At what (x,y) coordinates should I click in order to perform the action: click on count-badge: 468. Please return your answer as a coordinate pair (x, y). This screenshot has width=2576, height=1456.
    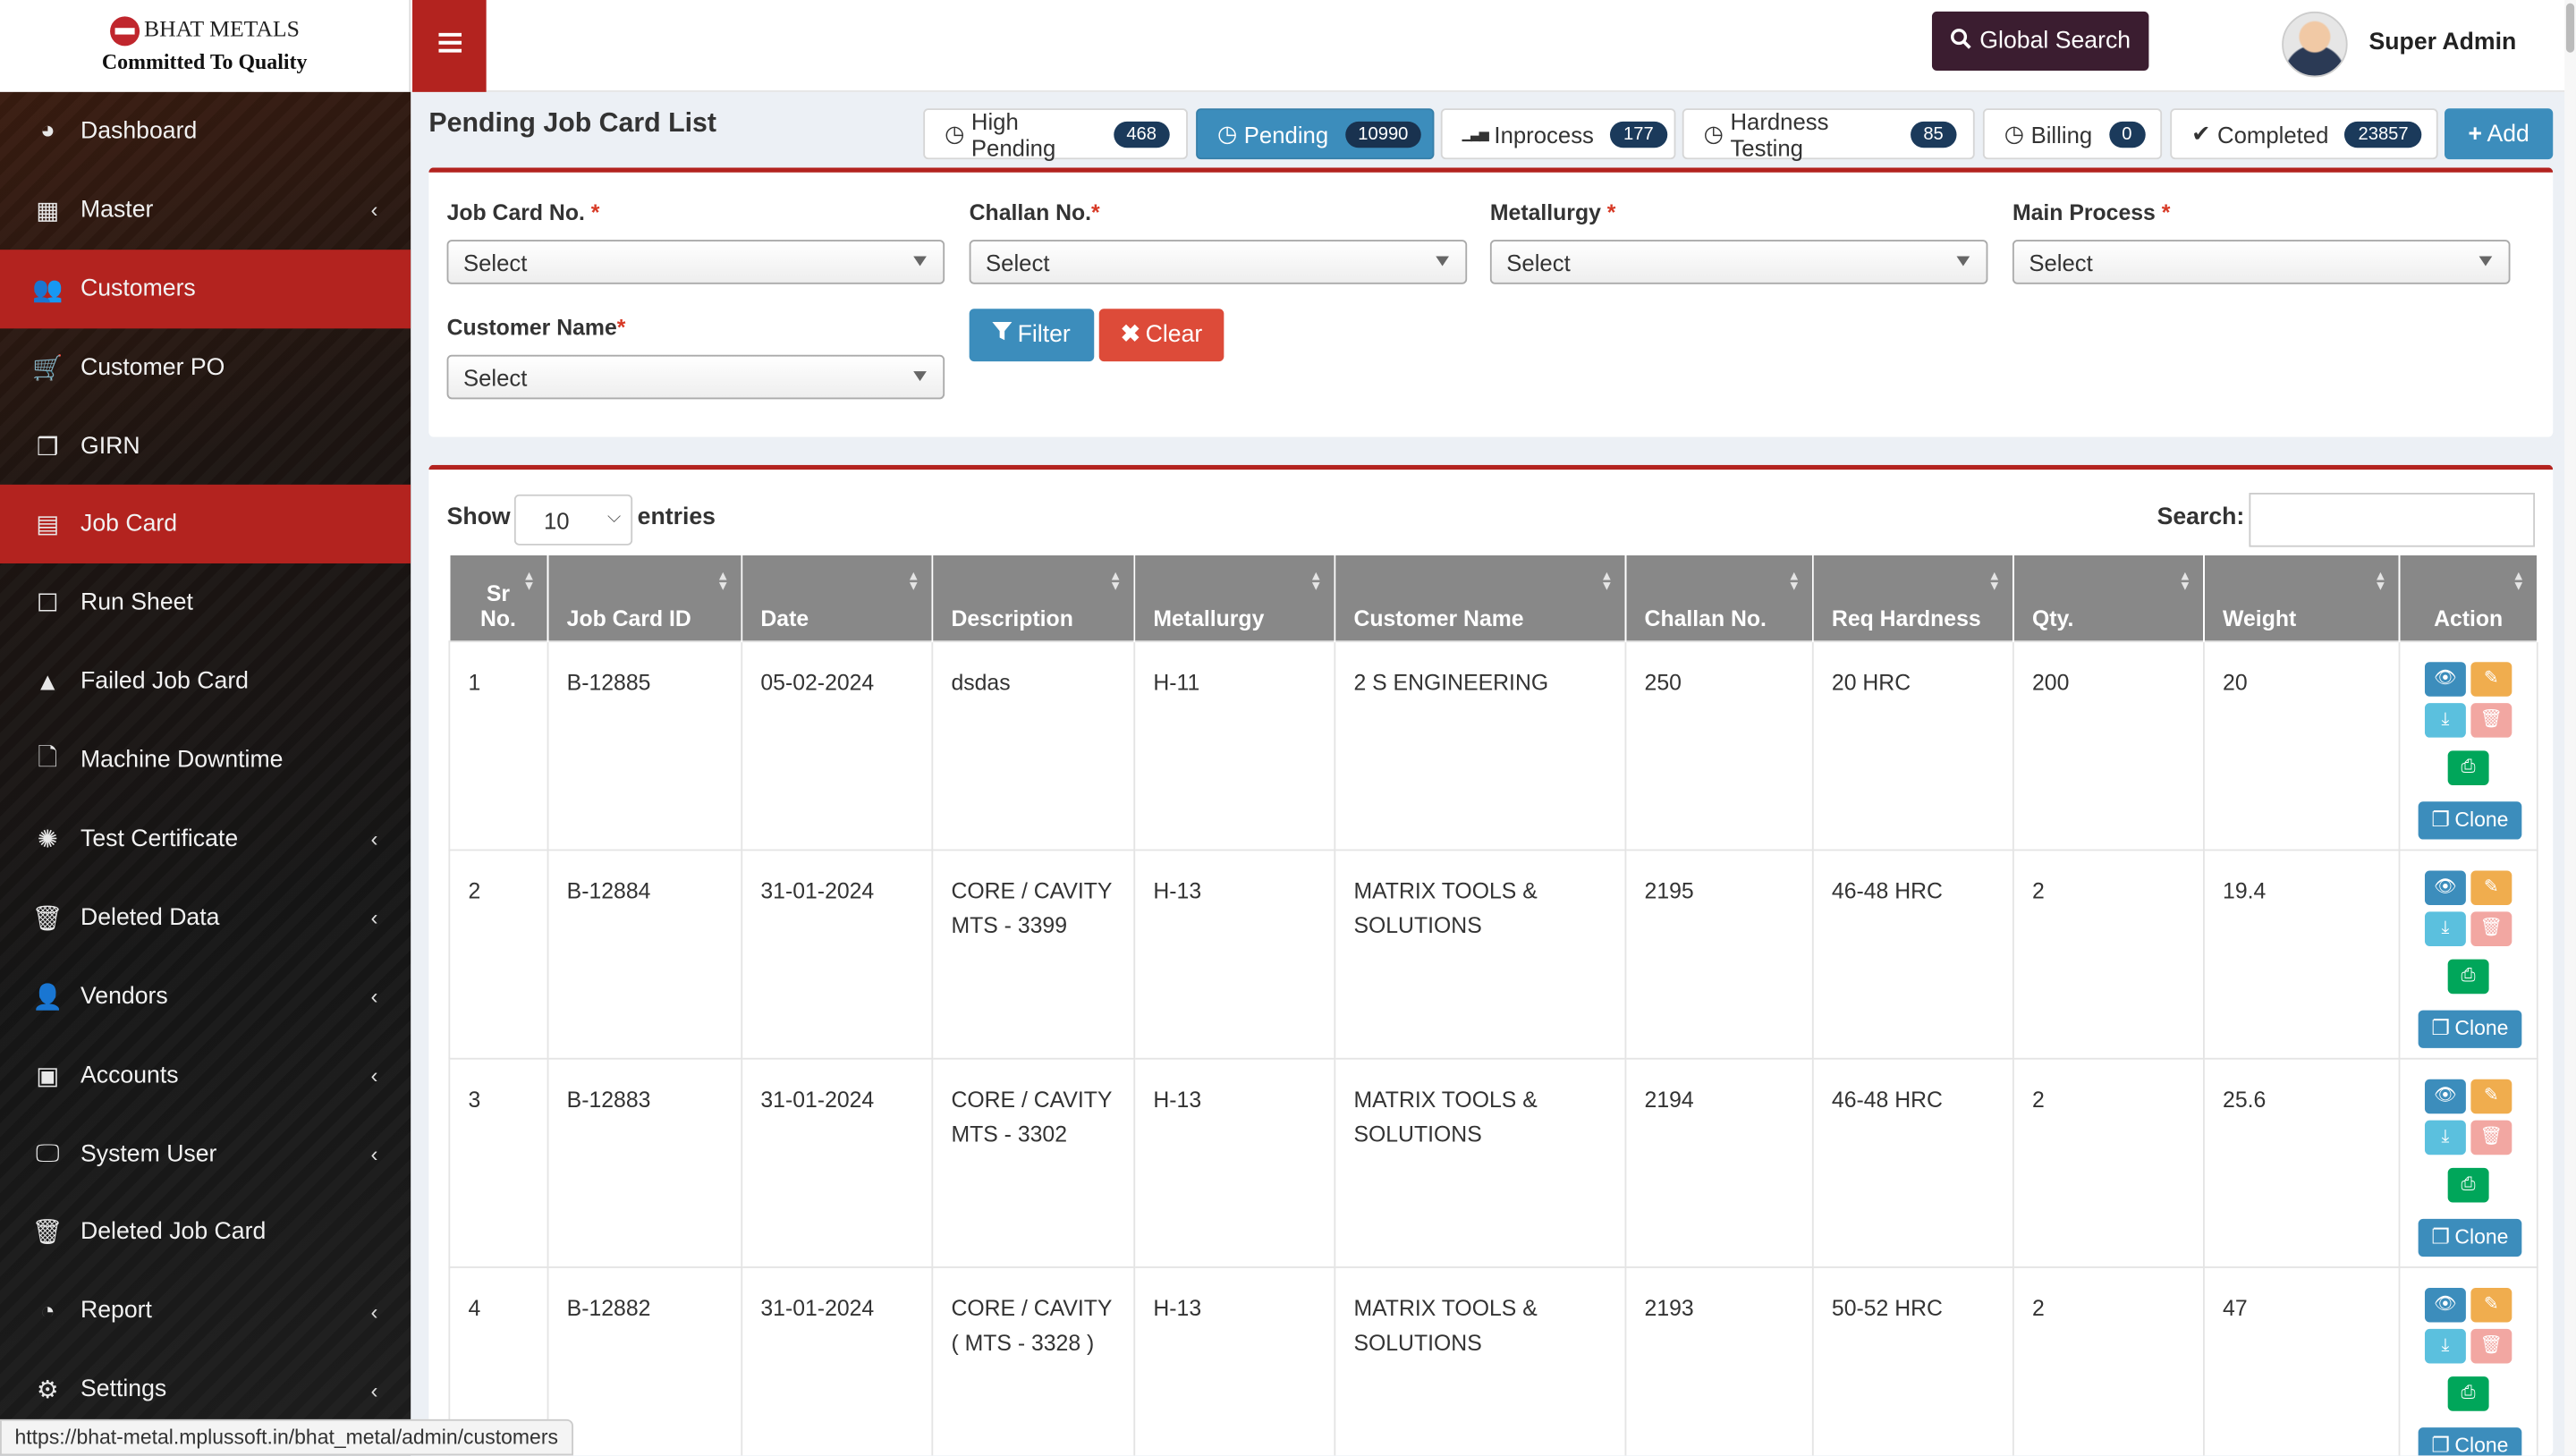
    Looking at the image, I should click on (1141, 134).